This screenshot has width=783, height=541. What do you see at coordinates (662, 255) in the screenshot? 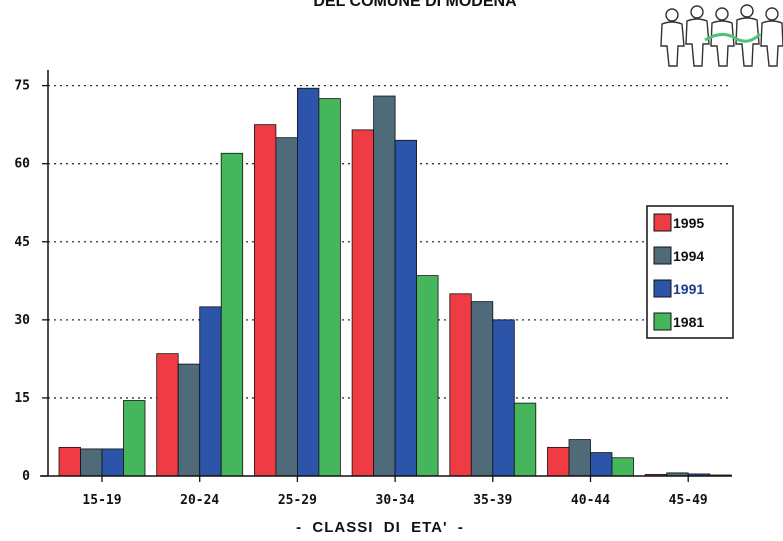
I see `legend-swatch-1994` at bounding box center [662, 255].